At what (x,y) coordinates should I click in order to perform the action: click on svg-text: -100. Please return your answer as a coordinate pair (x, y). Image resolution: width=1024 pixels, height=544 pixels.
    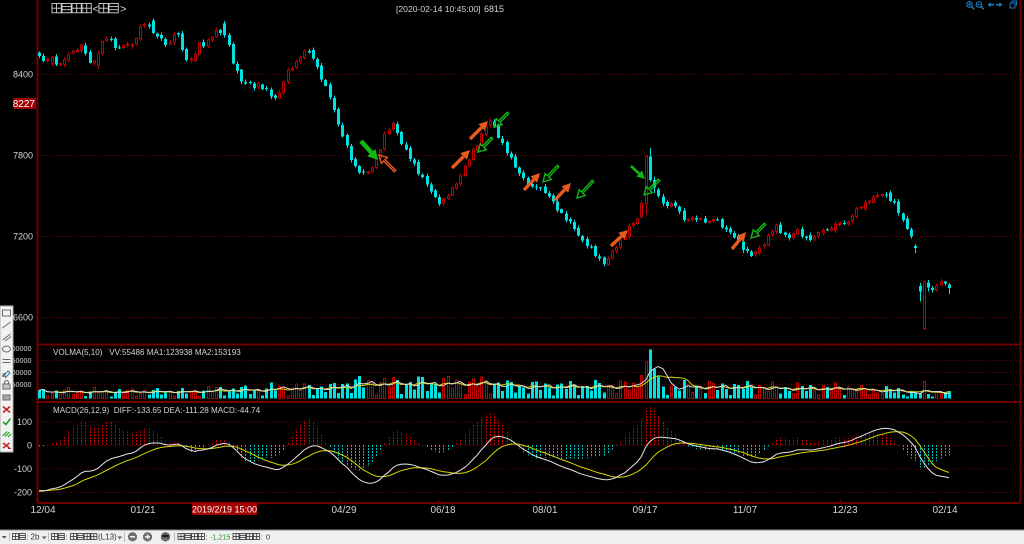
    Looking at the image, I should click on (23, 469).